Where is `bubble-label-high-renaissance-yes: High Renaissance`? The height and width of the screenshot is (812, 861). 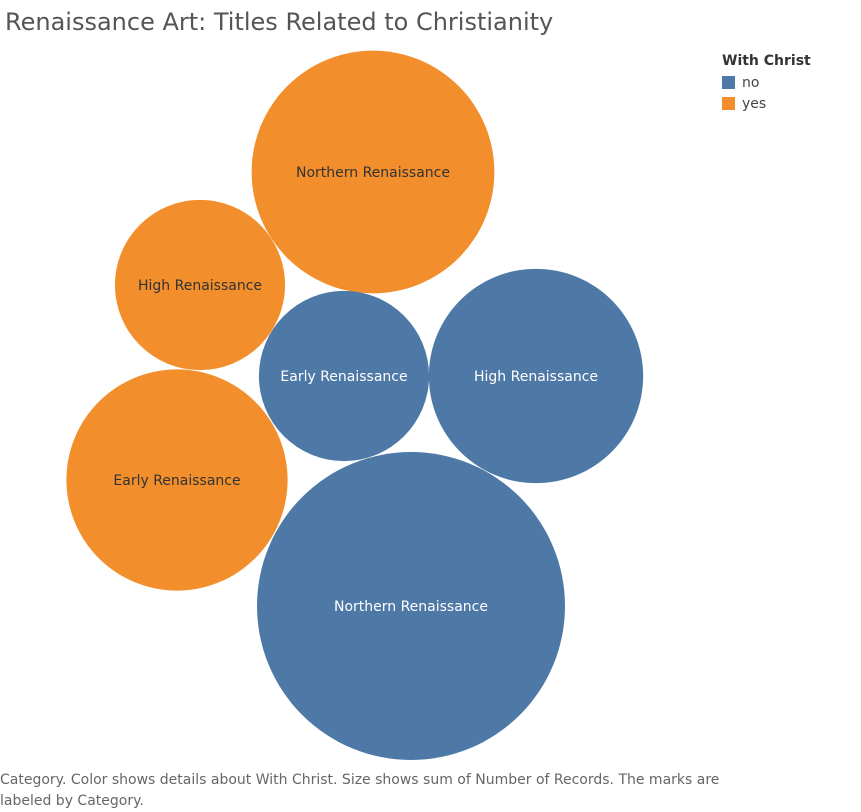 bubble-label-high-renaissance-yes: High Renaissance is located at coordinates (200, 286).